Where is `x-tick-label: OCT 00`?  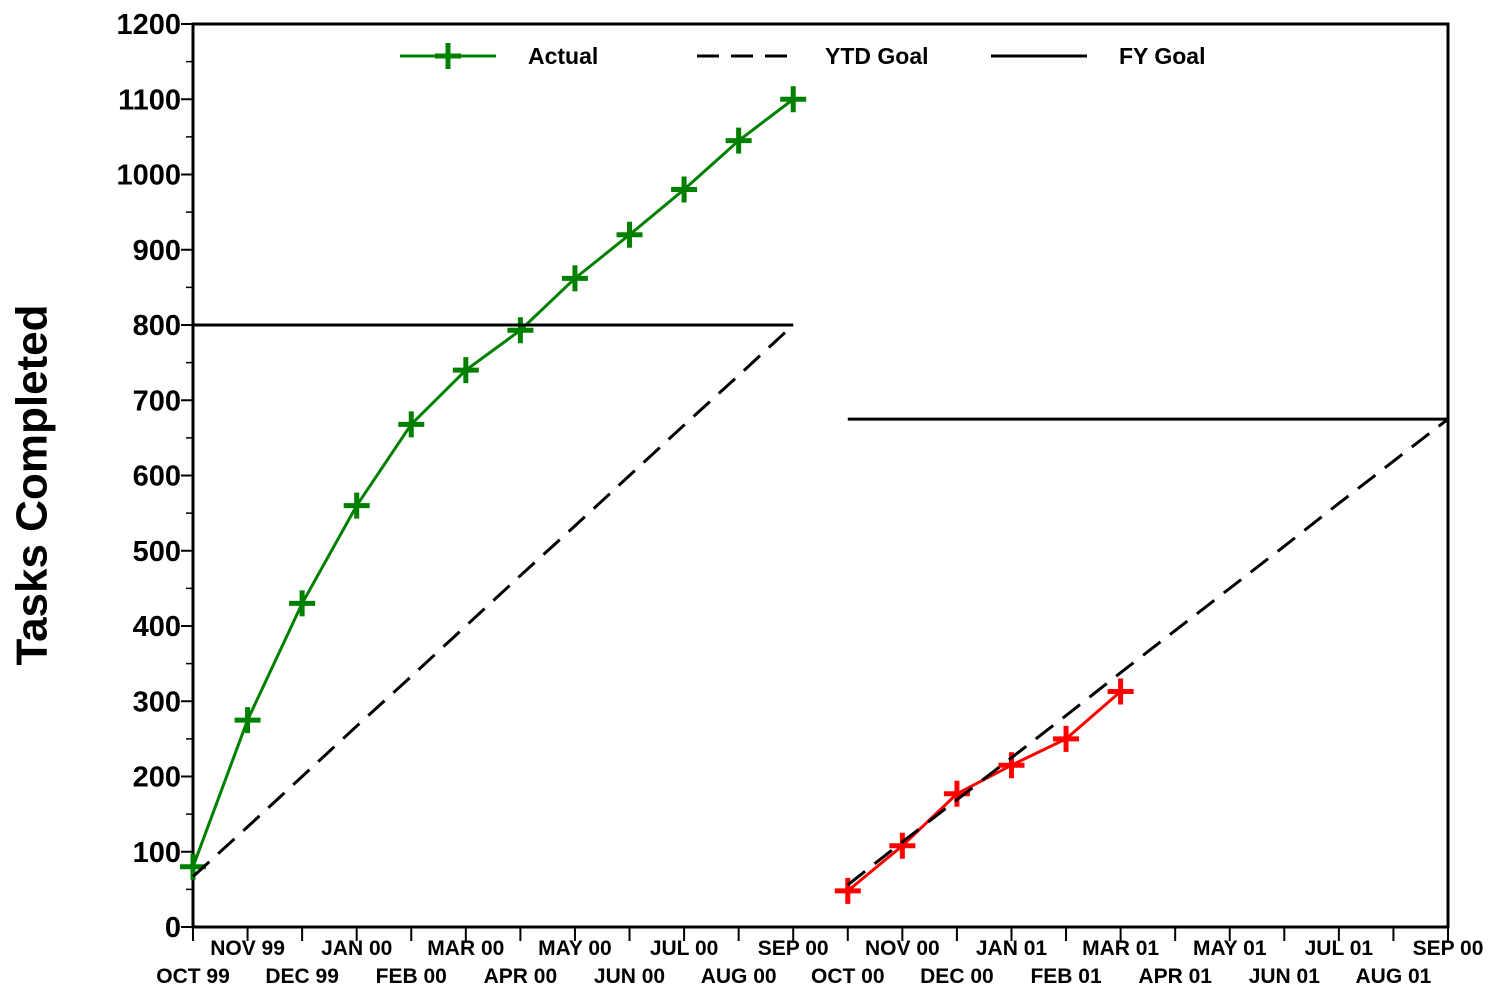
x-tick-label: OCT 00 is located at coordinates (848, 976).